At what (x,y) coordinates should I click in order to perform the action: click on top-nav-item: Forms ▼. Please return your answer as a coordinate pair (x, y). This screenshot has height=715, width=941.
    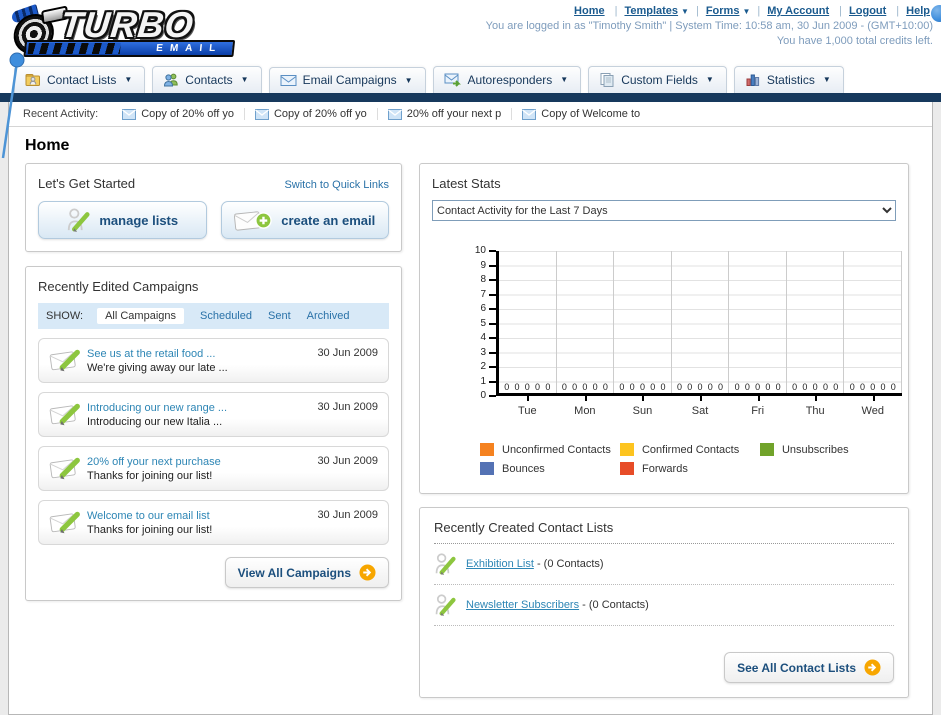
    Looking at the image, I should click on (736, 11).